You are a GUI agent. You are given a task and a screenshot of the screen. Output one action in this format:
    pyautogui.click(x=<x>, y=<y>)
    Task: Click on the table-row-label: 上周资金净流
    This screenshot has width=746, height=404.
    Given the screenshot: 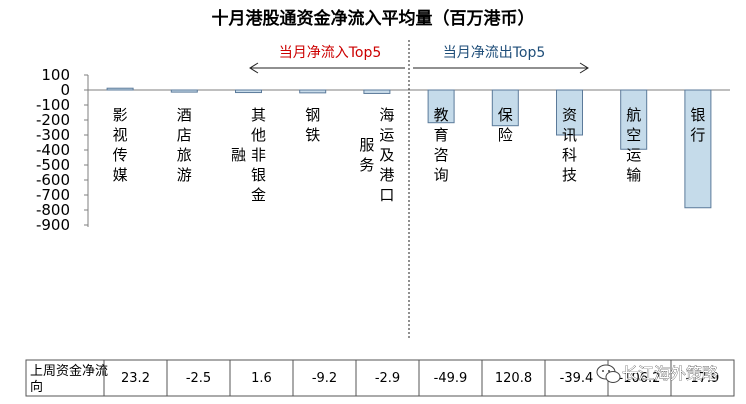 What is the action you would take?
    pyautogui.click(x=69, y=371)
    